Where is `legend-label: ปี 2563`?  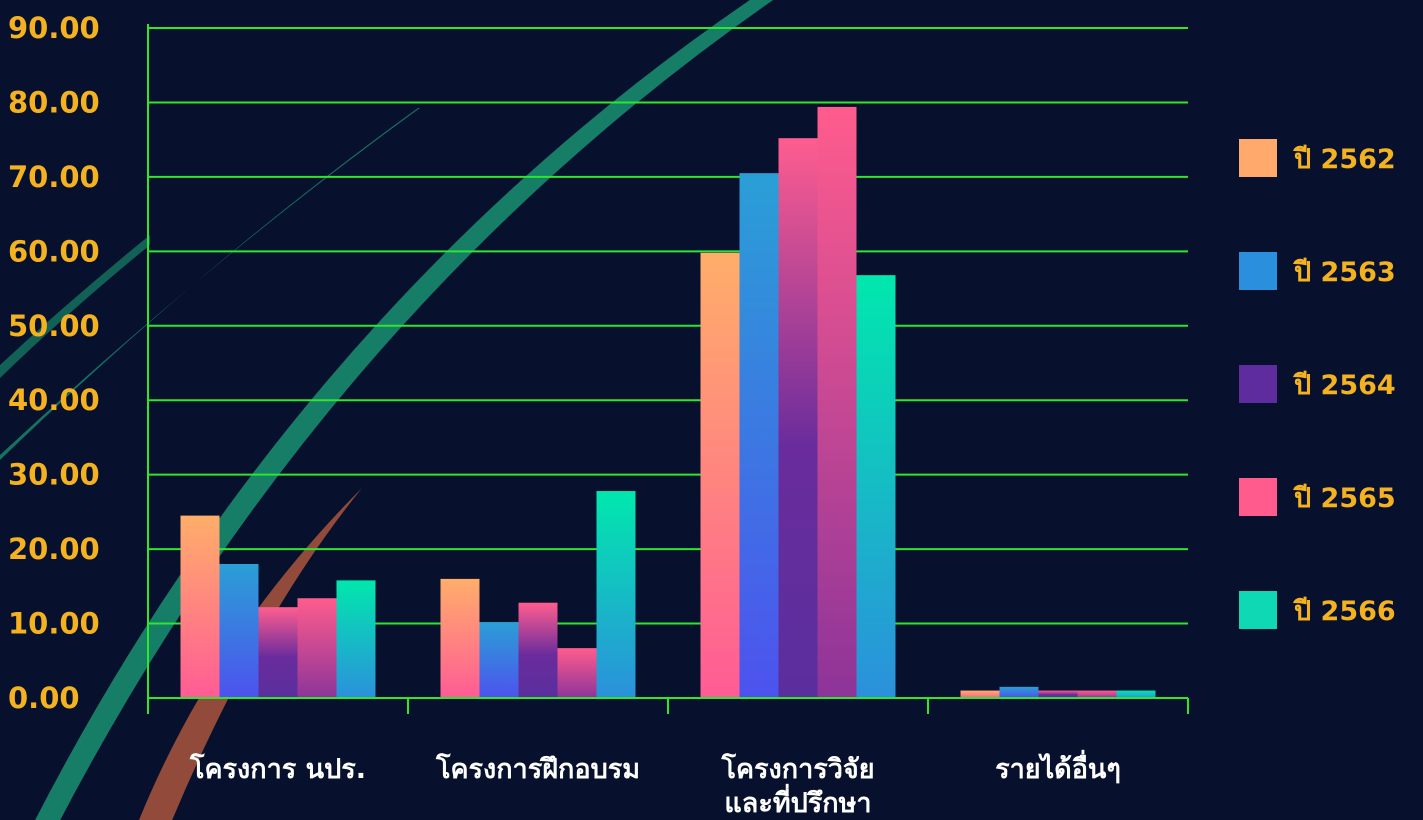 legend-label: ปี 2563 is located at coordinates (1344, 272).